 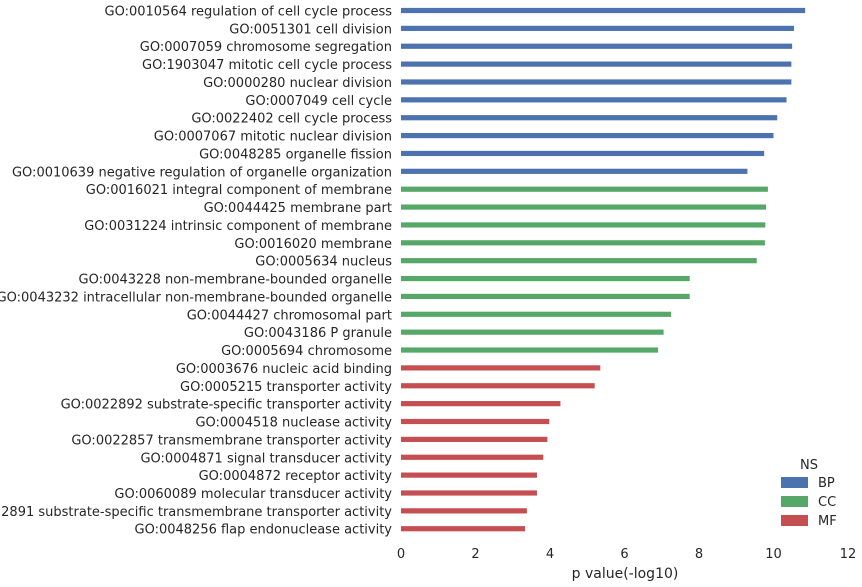 I want to click on legend-swatch-bp, so click(x=794, y=482).